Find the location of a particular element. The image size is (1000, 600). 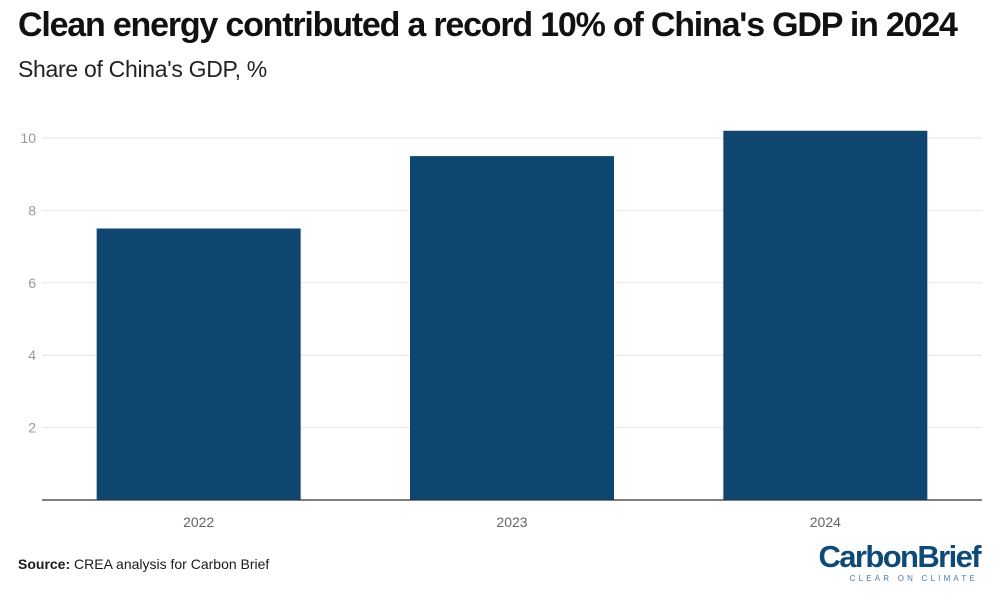

logo-tagline: CLEAR ON CLIMATE is located at coordinates (913, 578).